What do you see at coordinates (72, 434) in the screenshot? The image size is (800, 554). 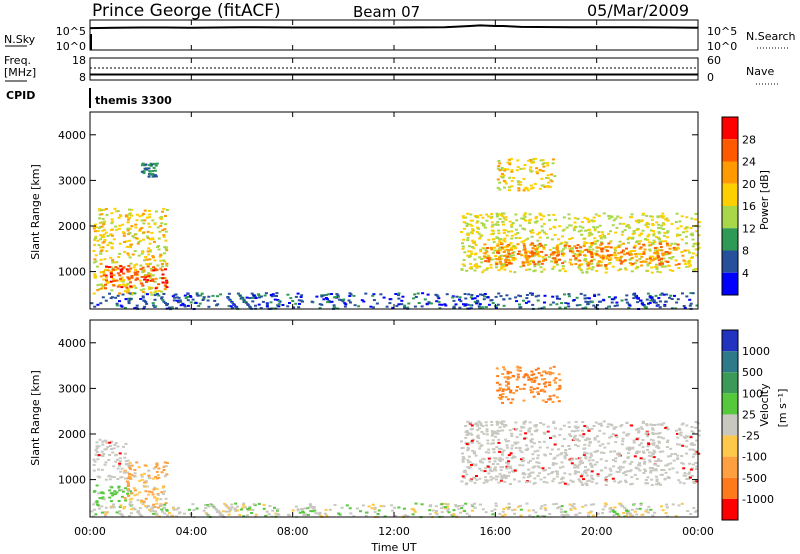 I see `y-tick-label: 2000` at bounding box center [72, 434].